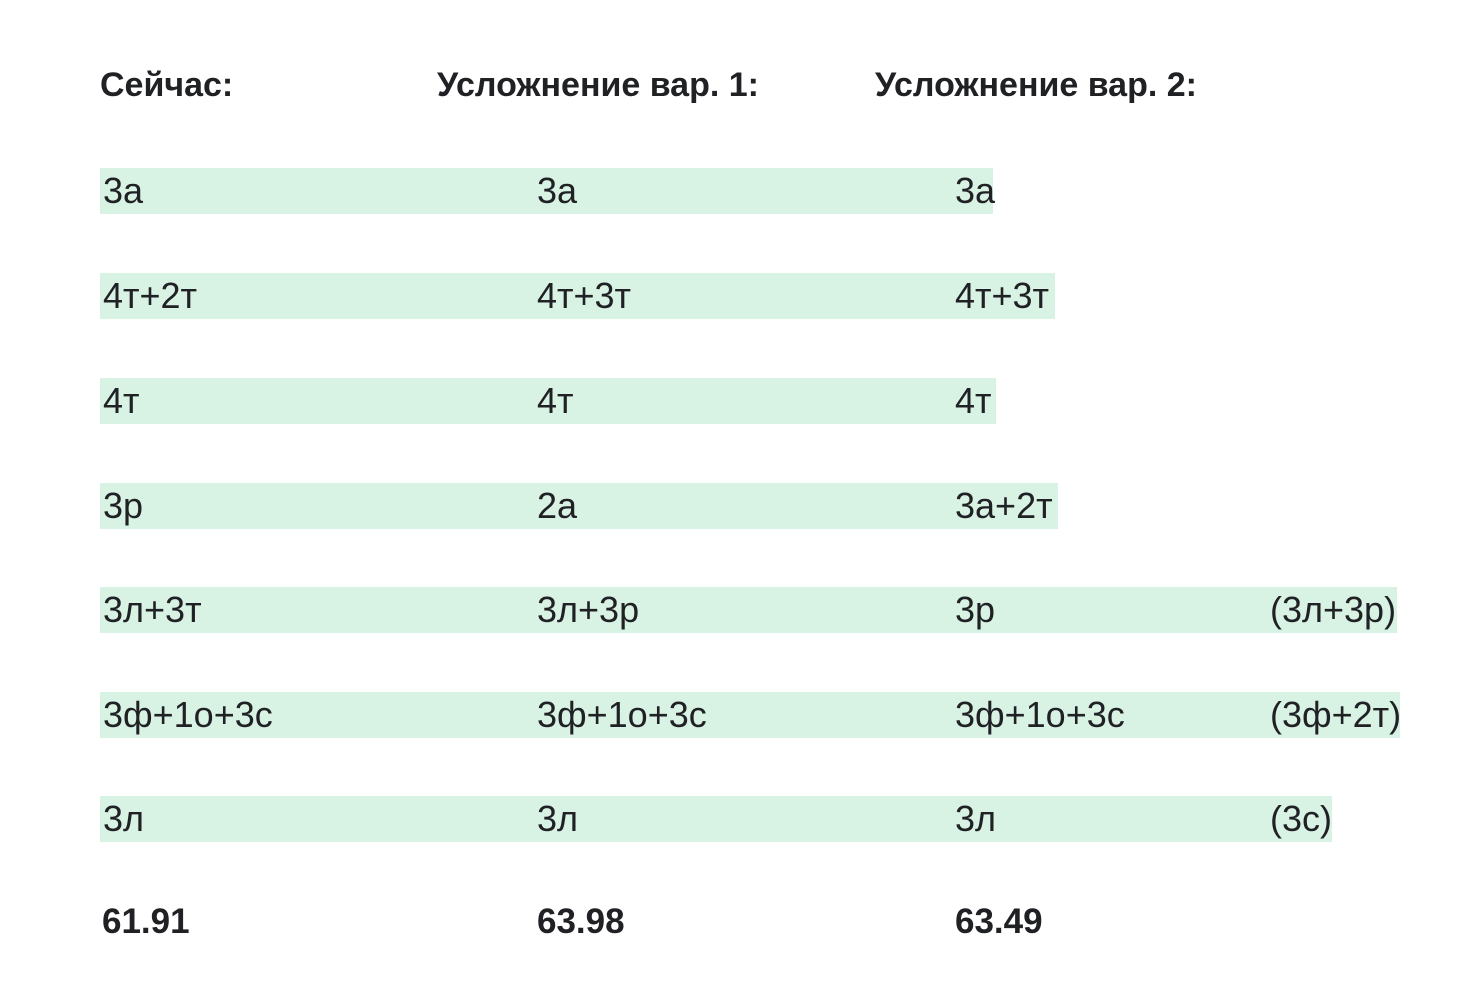 This screenshot has height=989, width=1460. Describe the element at coordinates (167, 85) in the screenshot. I see `header-now: Сейчас:` at that location.